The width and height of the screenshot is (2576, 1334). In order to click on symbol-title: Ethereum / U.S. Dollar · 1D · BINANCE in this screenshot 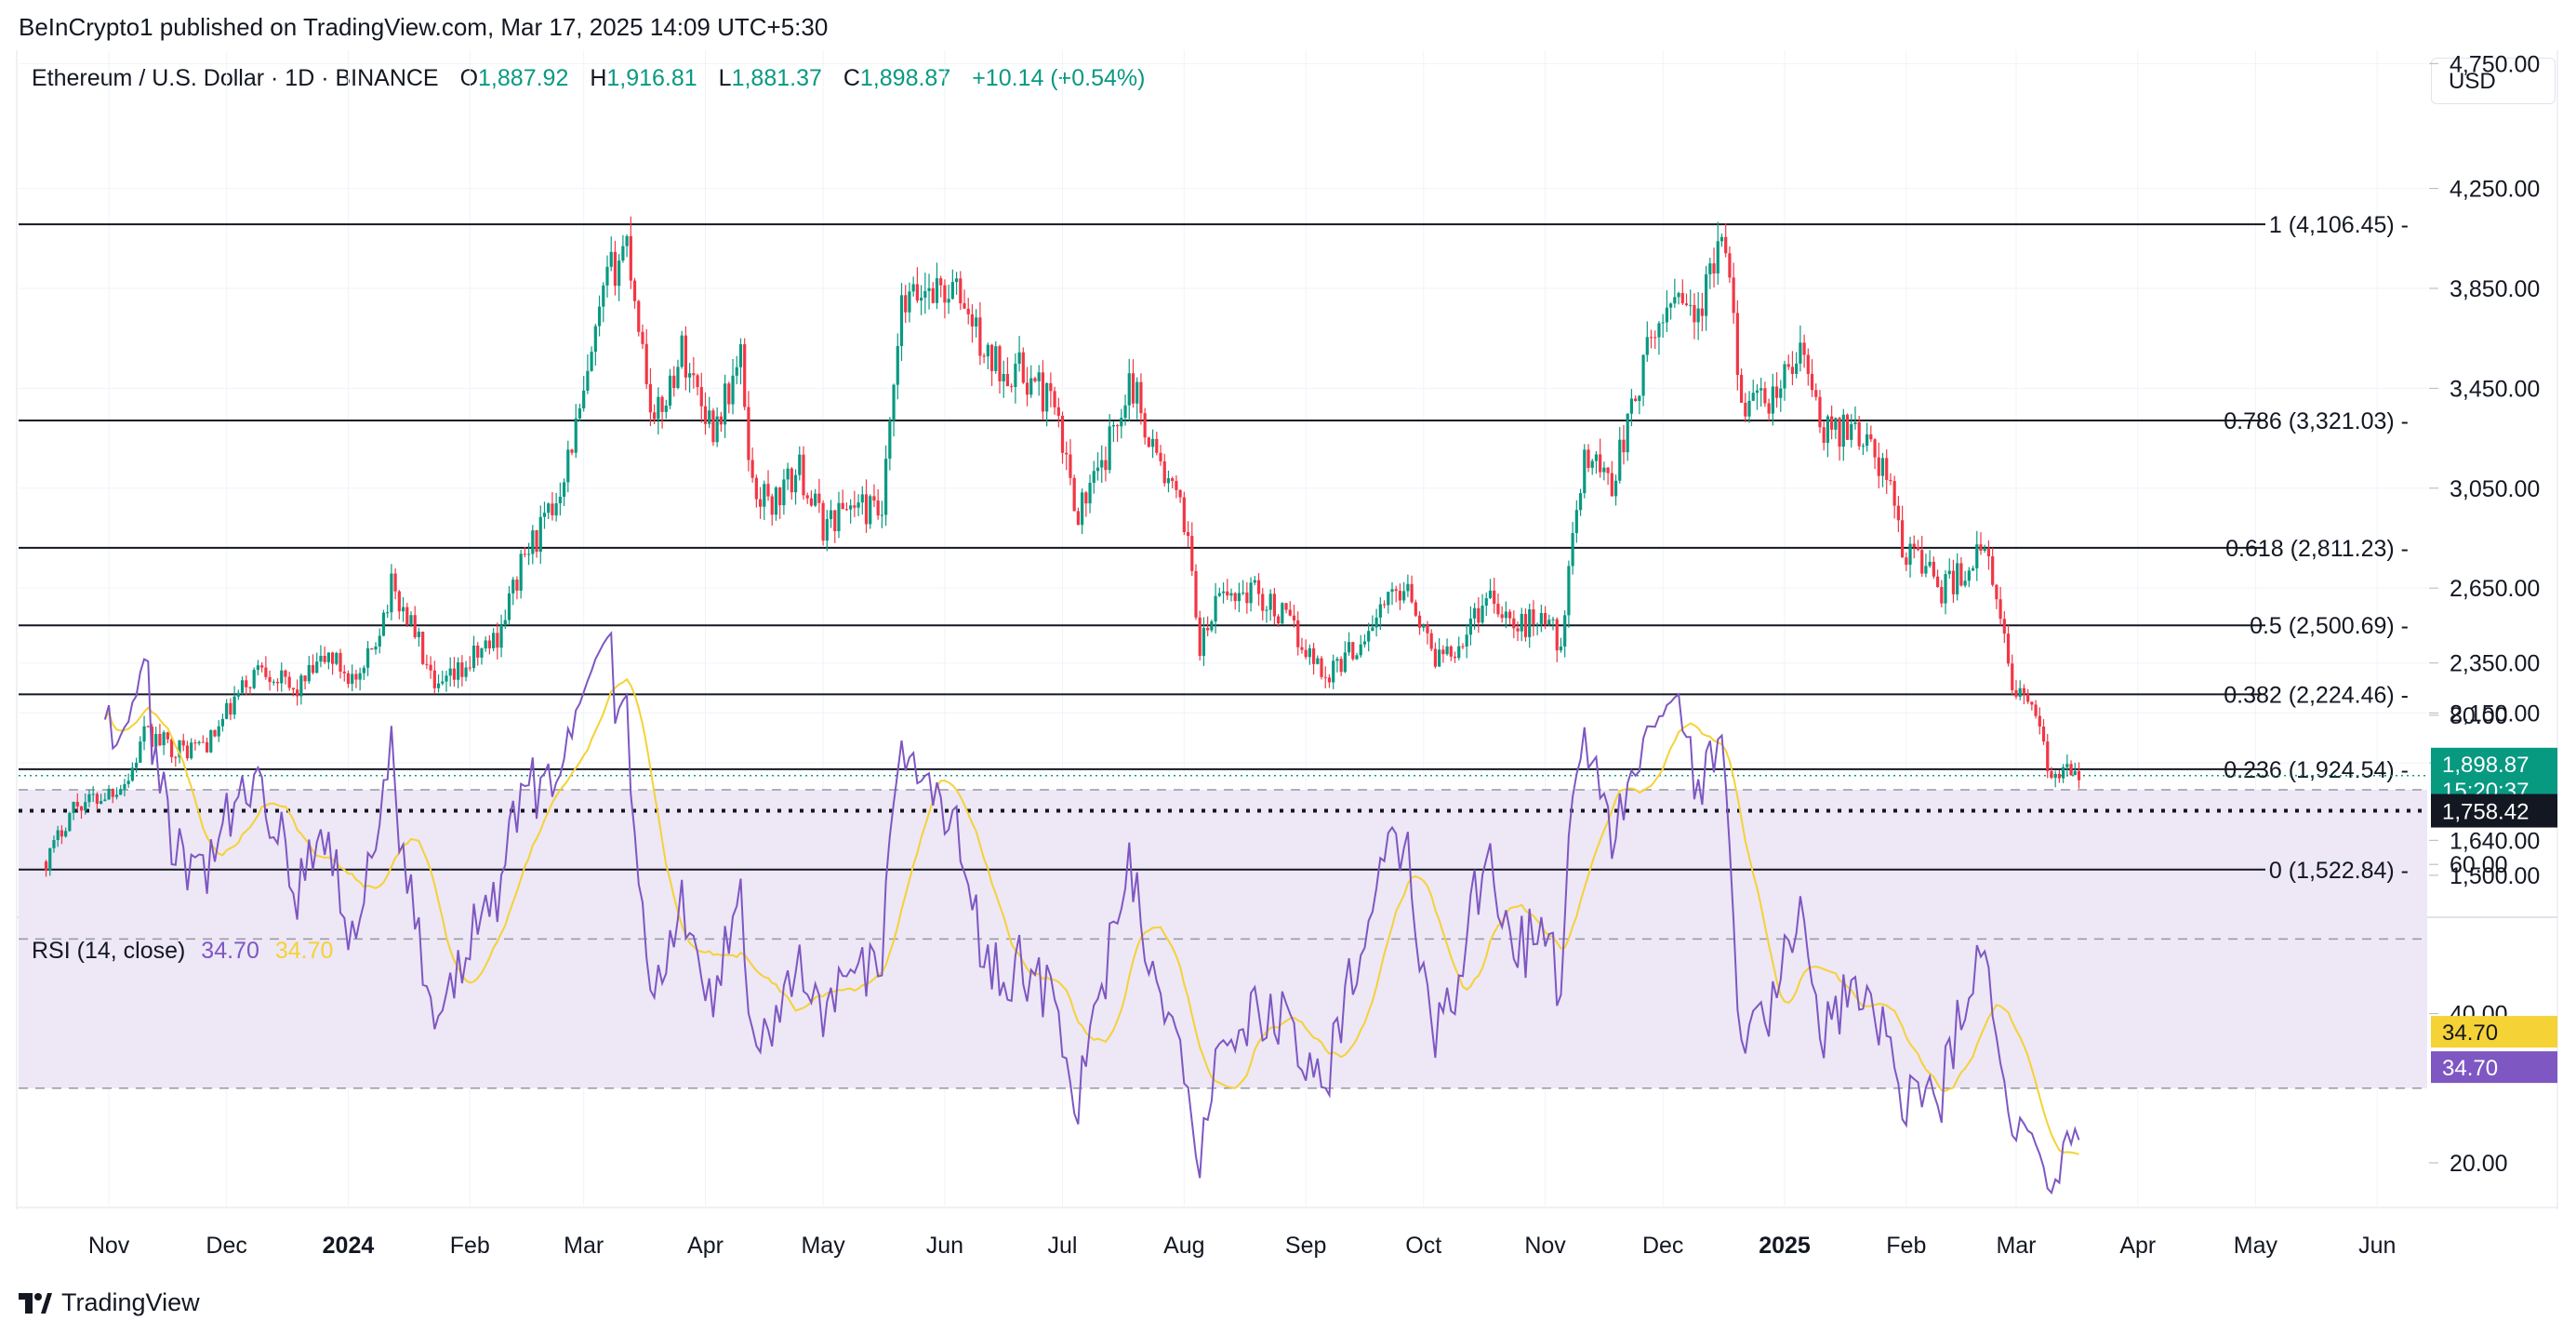, I will do `click(235, 78)`.